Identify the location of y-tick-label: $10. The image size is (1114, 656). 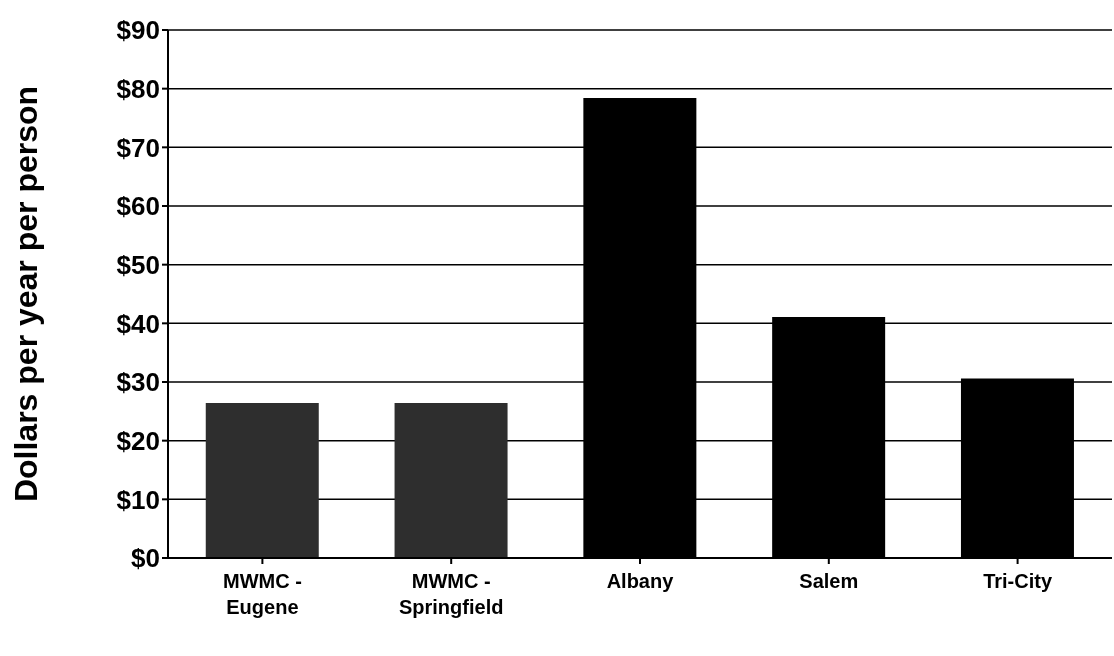
(138, 499).